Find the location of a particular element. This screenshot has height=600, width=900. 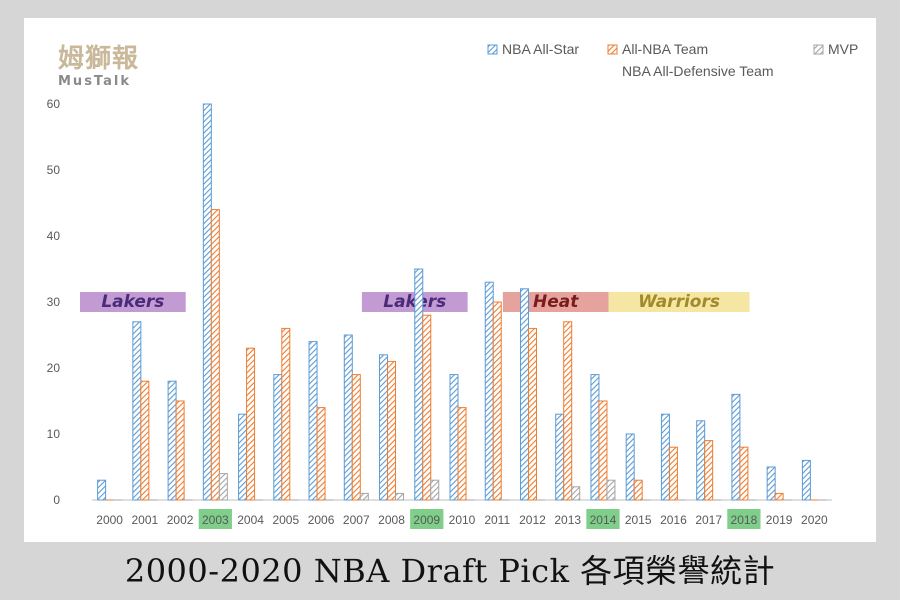

logo-chinese: 姆獅報 is located at coordinates (99, 59).